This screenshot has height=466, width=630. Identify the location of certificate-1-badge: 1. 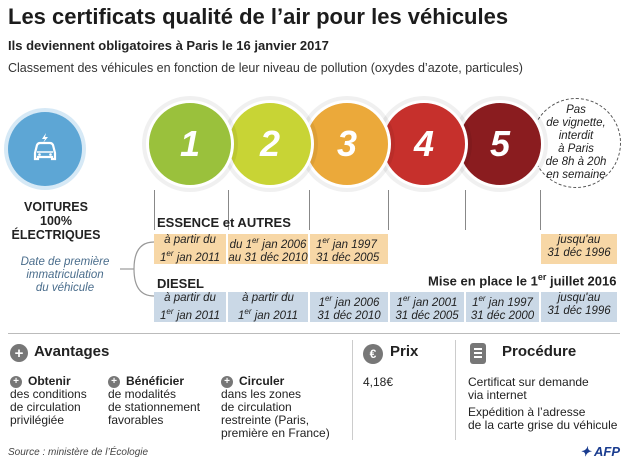
(190, 144).